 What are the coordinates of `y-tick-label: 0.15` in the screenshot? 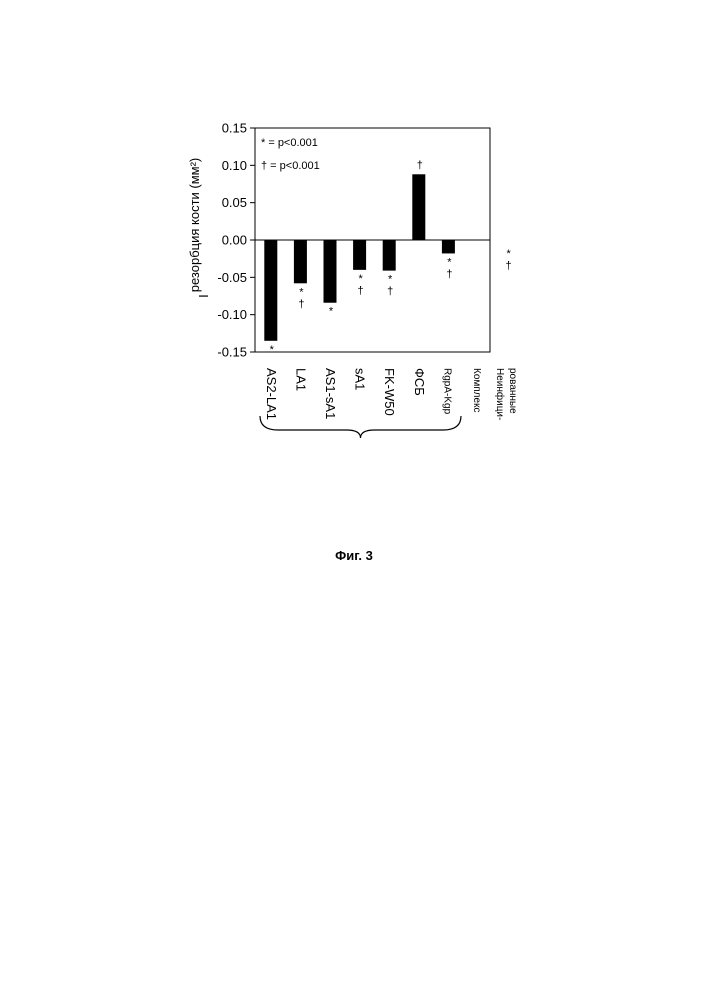 It's located at (234, 128).